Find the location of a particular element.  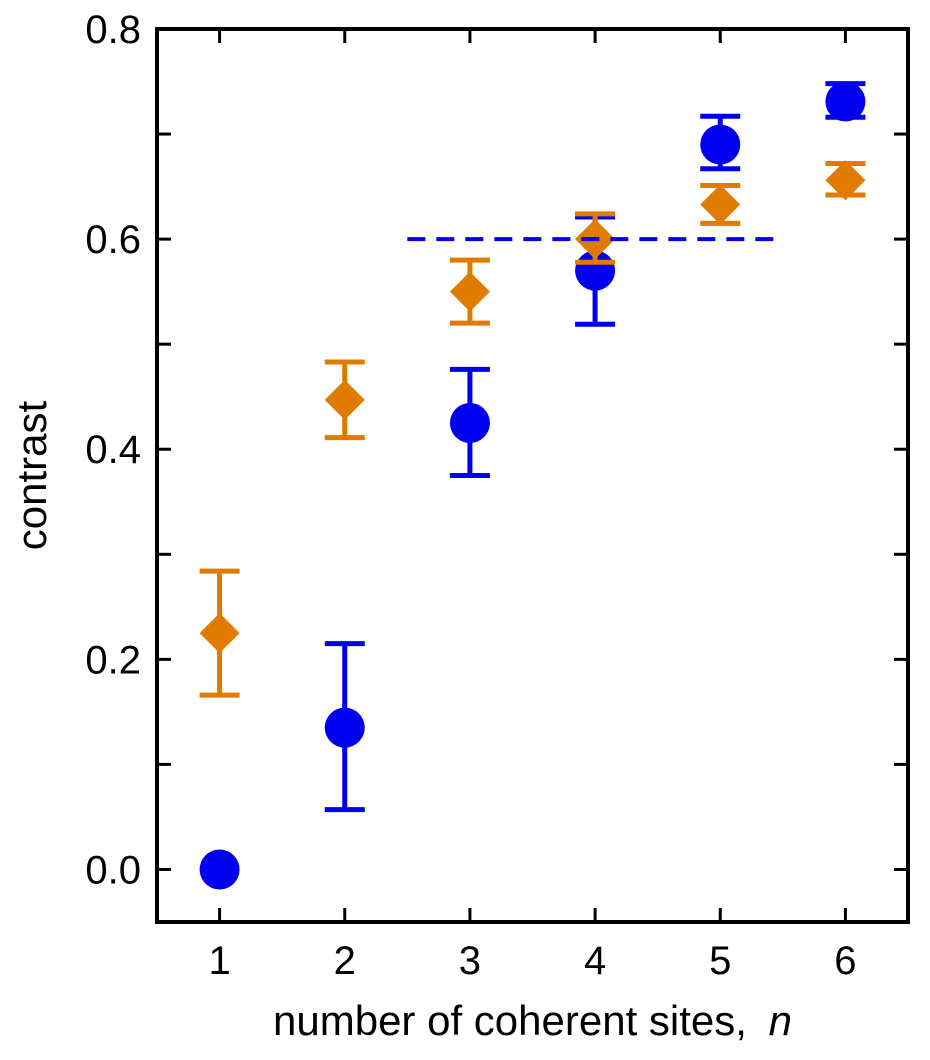

y-tick-label: 0.0 is located at coordinates (113, 870).